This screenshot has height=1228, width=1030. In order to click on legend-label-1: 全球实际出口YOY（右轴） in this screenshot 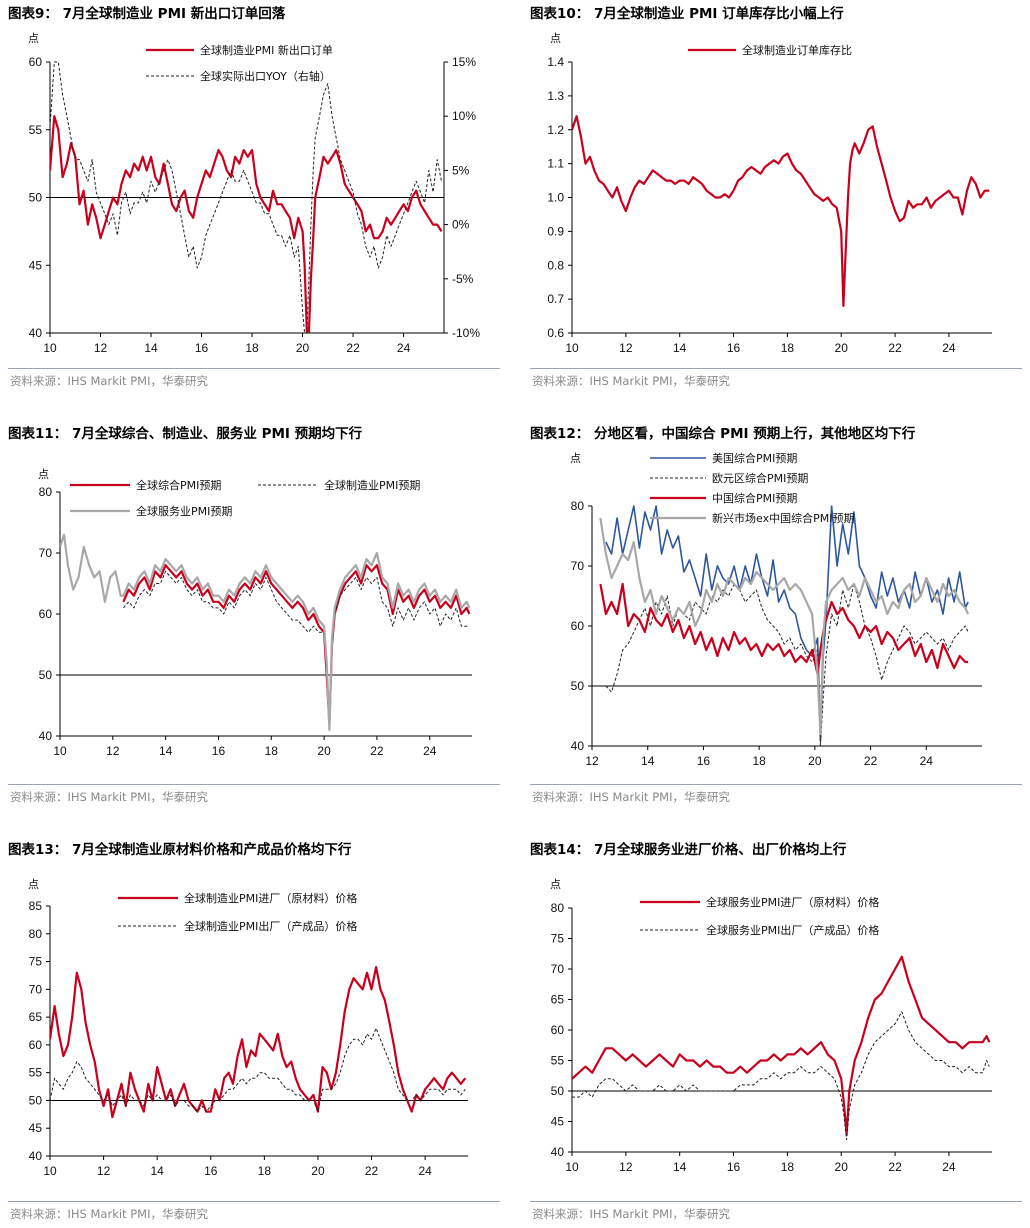, I will do `click(265, 76)`.